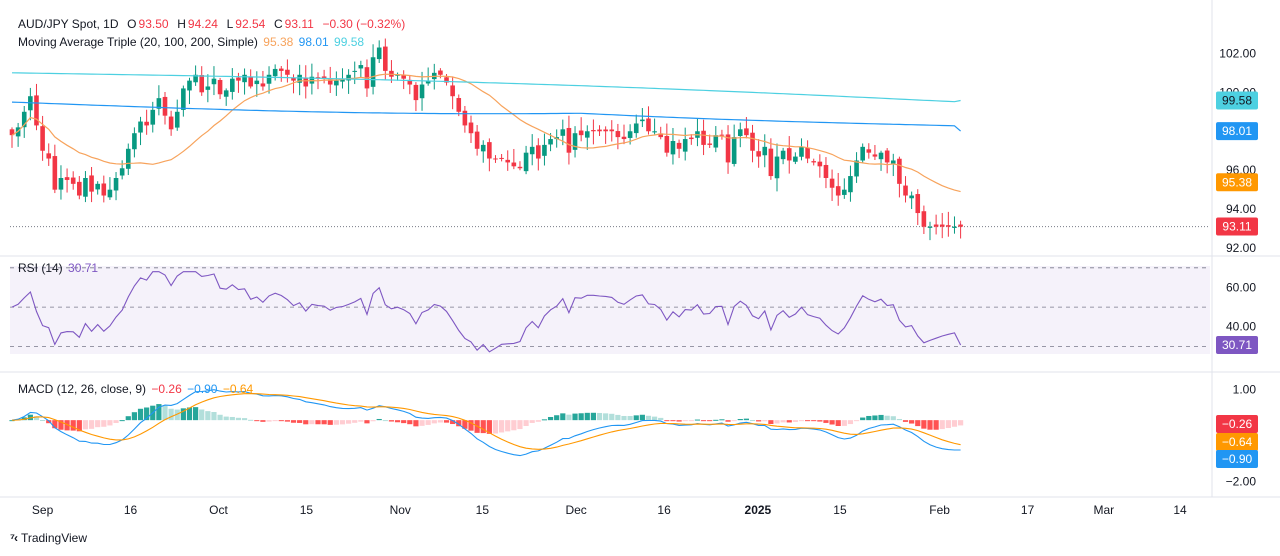 This screenshot has width=1280, height=556. What do you see at coordinates (1237, 424) in the screenshot?
I see `macd-hist-badge` at bounding box center [1237, 424].